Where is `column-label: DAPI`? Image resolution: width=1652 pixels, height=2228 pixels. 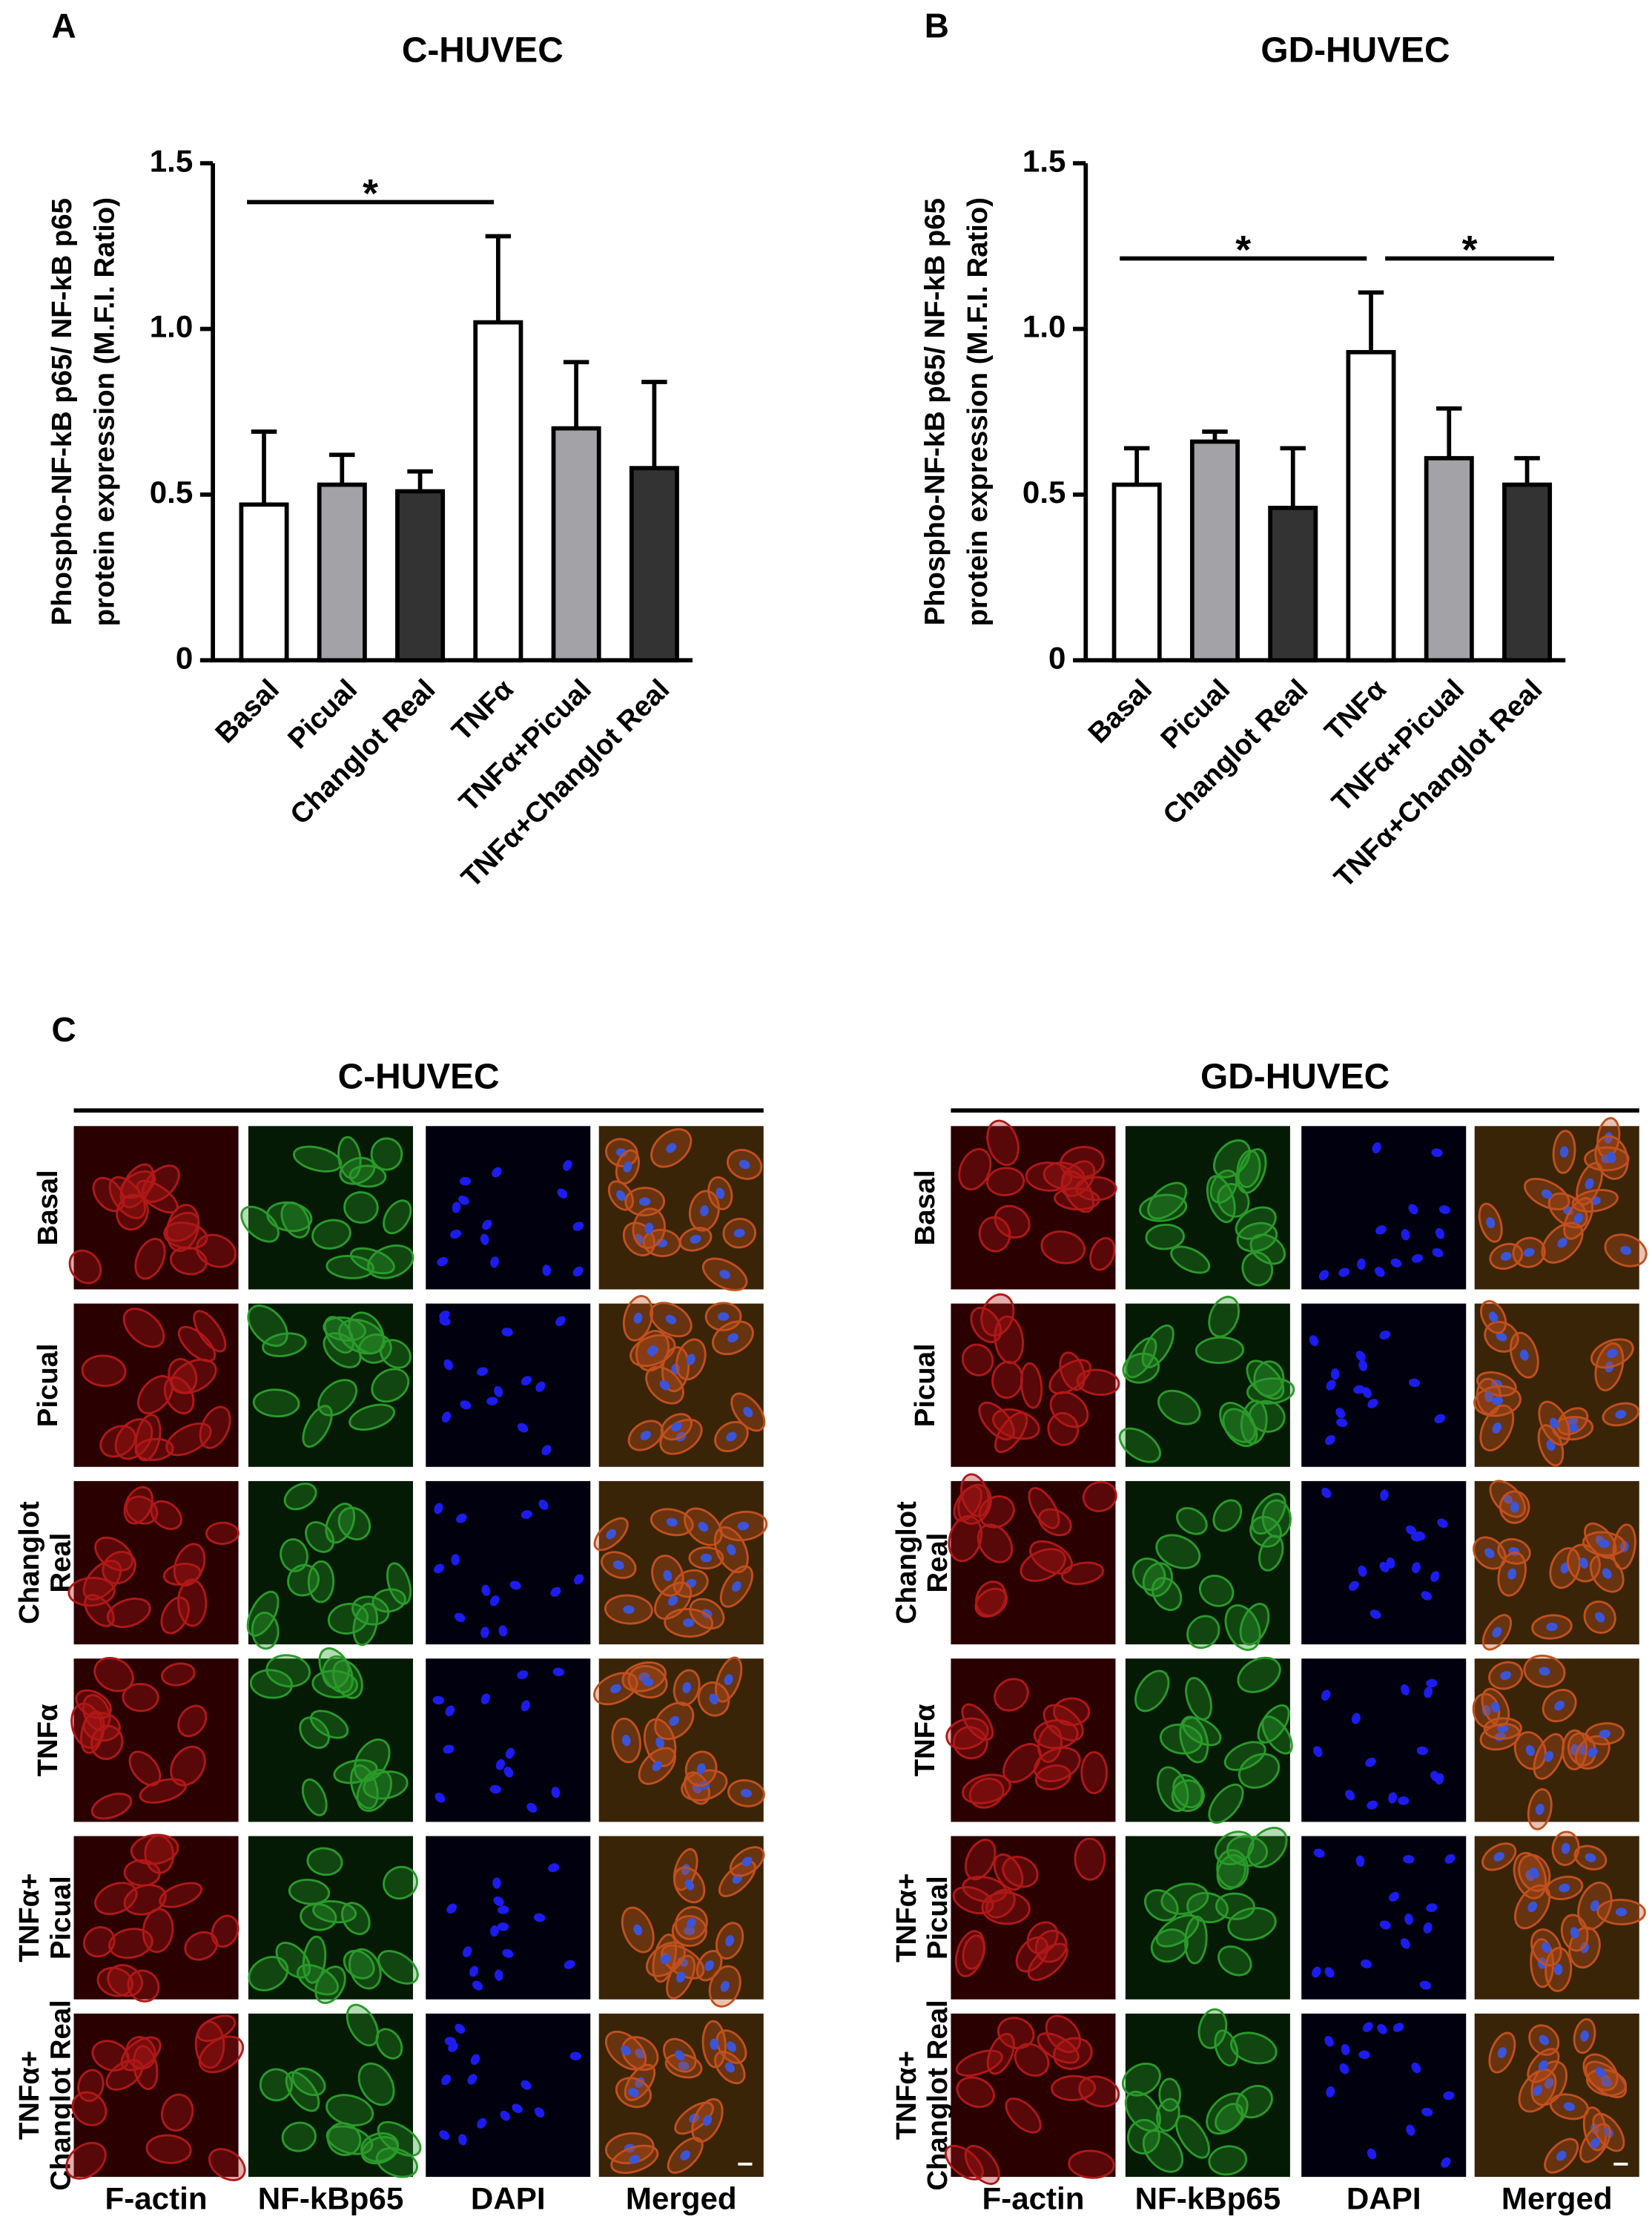 column-label: DAPI is located at coordinates (509, 2199).